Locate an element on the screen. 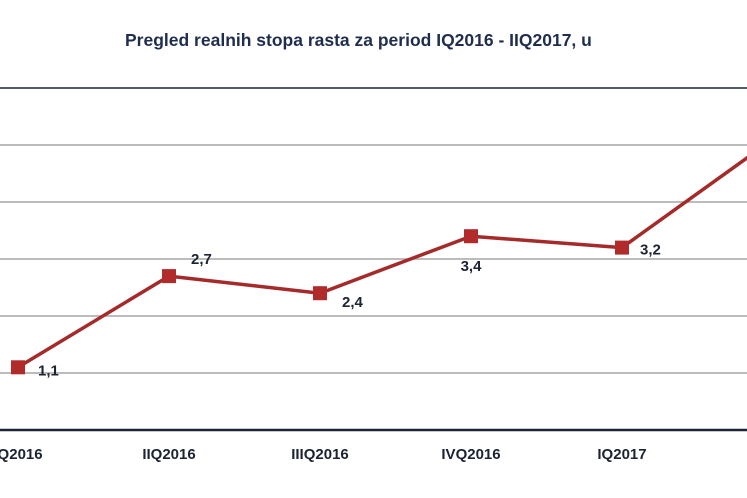 The width and height of the screenshot is (747, 498). data-label: 2,7 is located at coordinates (201, 259).